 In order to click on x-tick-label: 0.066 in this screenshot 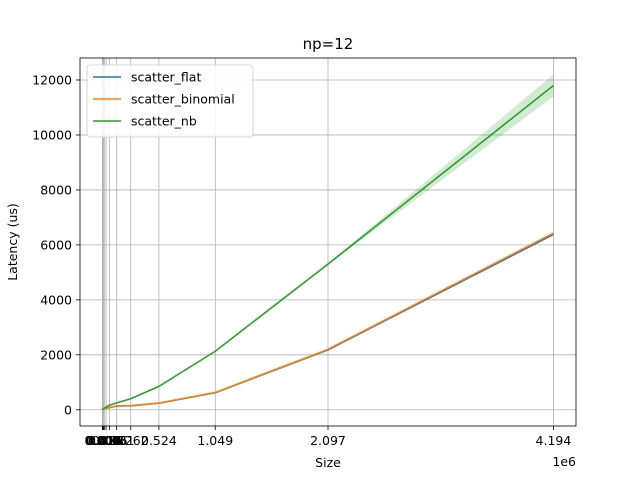, I will do `click(110, 440)`.